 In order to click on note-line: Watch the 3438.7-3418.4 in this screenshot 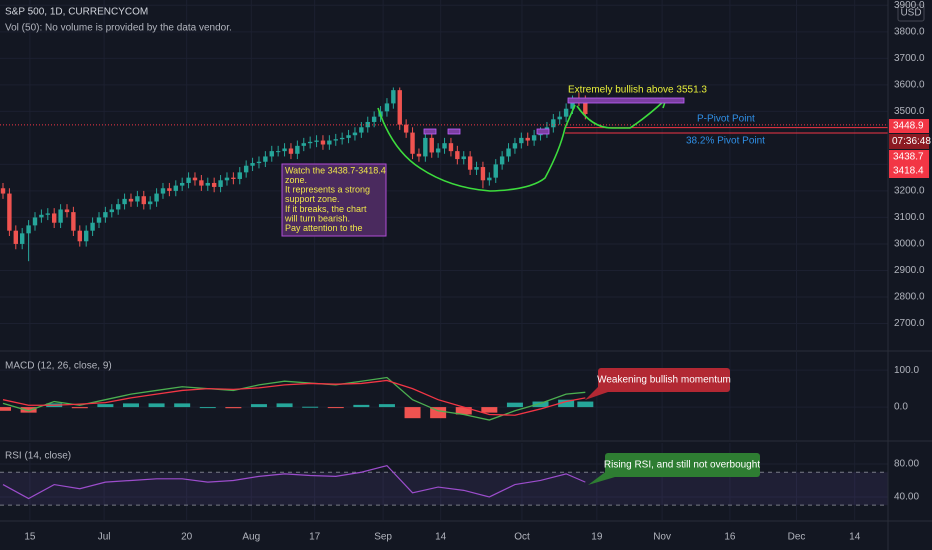, I will do `click(335, 170)`.